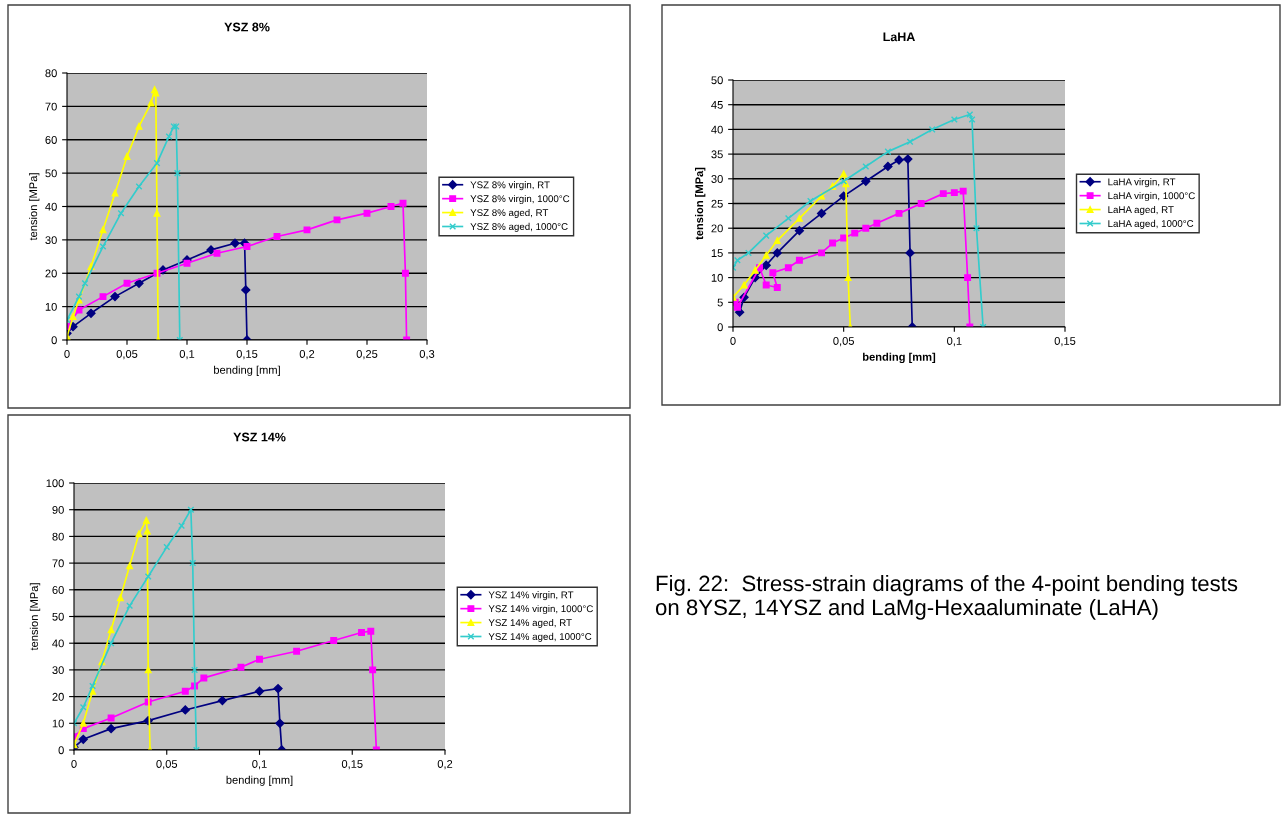 This screenshot has width=1282, height=814. What do you see at coordinates (1141, 210) in the screenshot?
I see `legend-label: LaHA aged, RT` at bounding box center [1141, 210].